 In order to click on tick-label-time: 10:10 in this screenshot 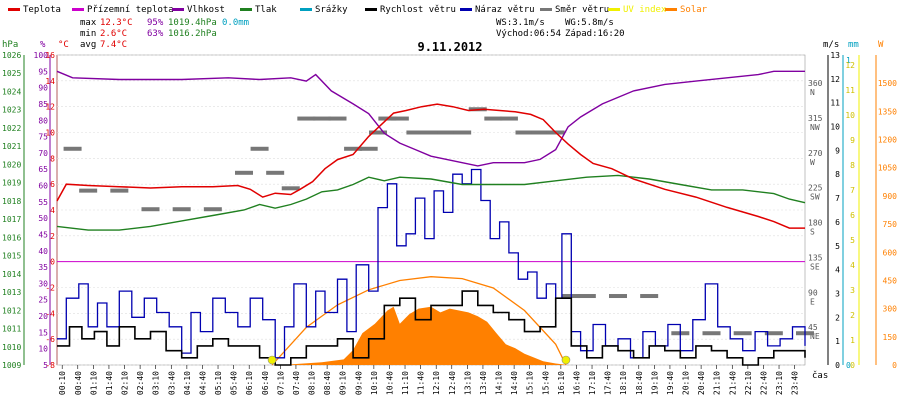, I will do `click(374, 383)`.